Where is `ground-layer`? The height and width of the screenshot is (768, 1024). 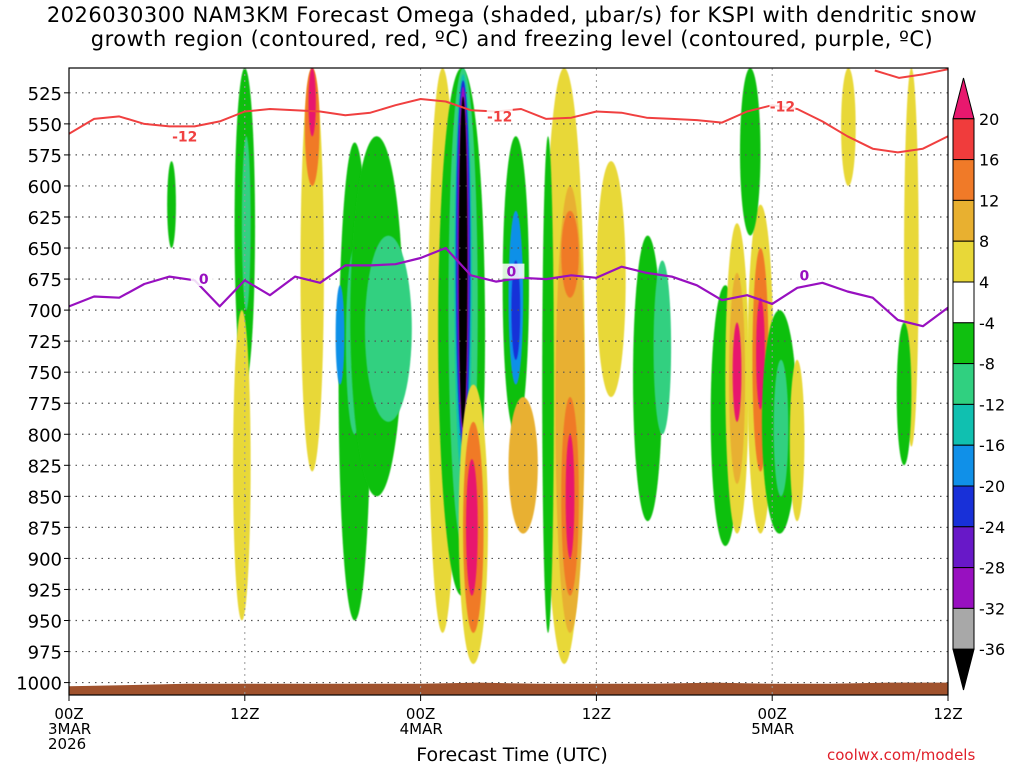
ground-layer is located at coordinates (508, 688).